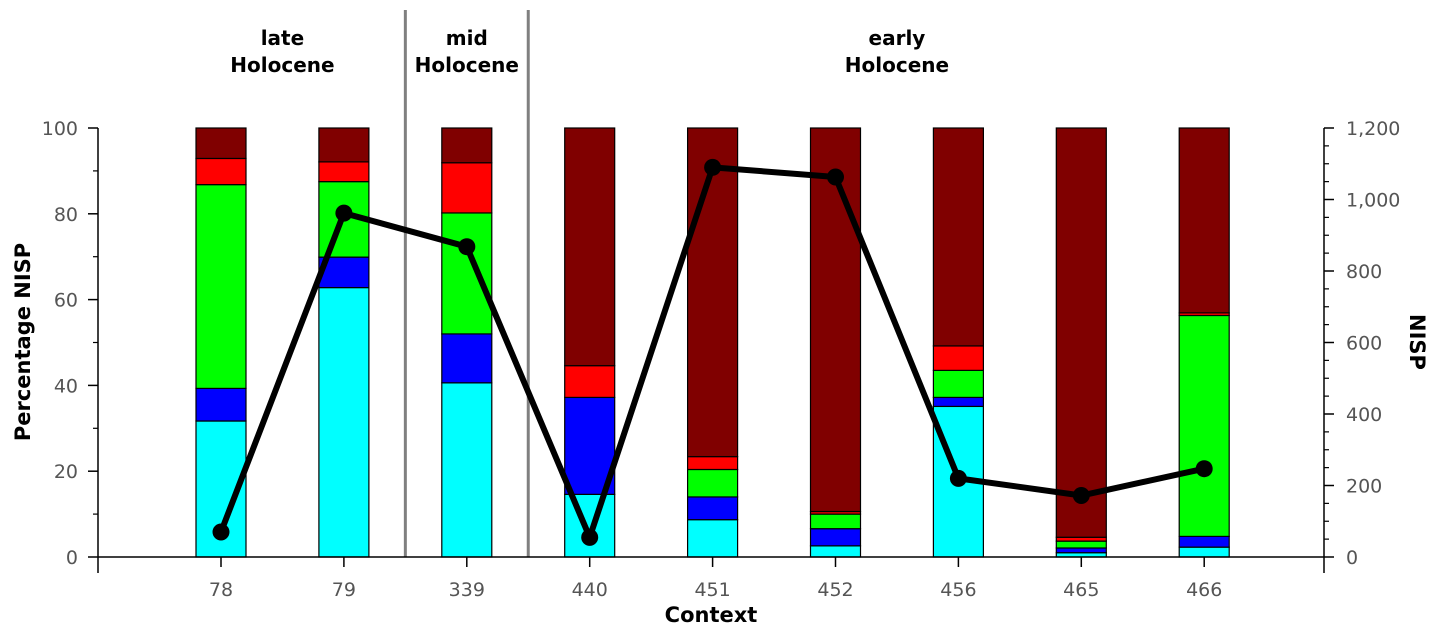 The width and height of the screenshot is (1434, 624). I want to click on y-tick-label: 20, so click(66, 472).